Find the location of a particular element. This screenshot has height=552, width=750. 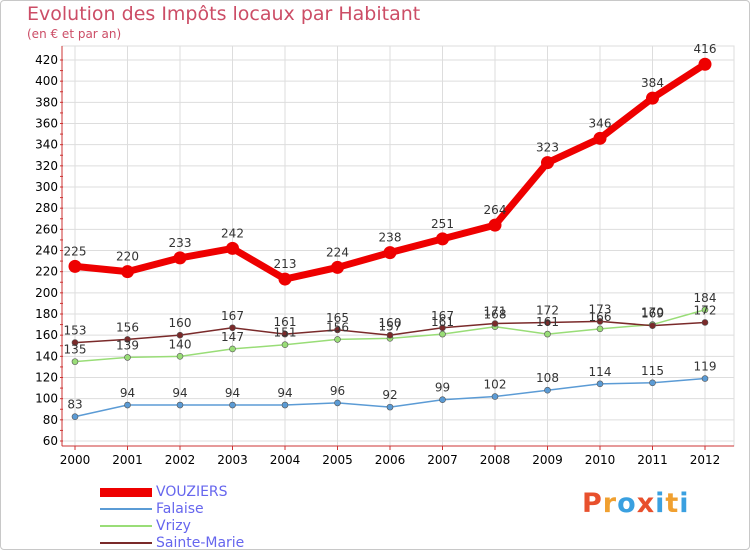

data-label-vrizy: 156 is located at coordinates (337, 327).